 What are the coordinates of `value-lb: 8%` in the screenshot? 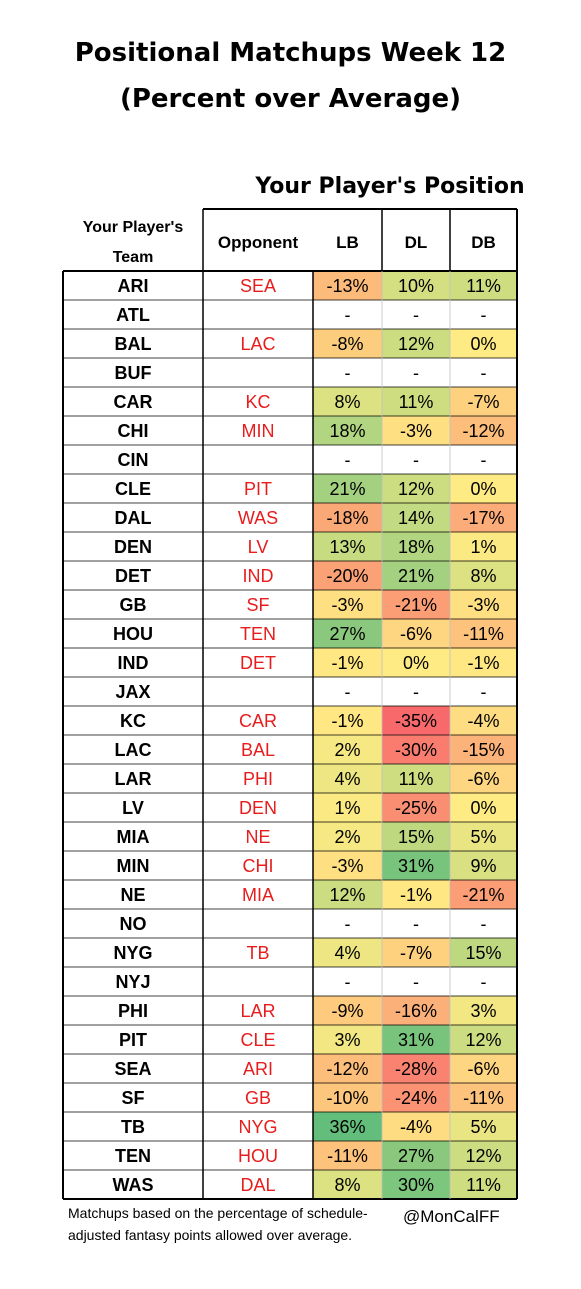 It's located at (347, 1185).